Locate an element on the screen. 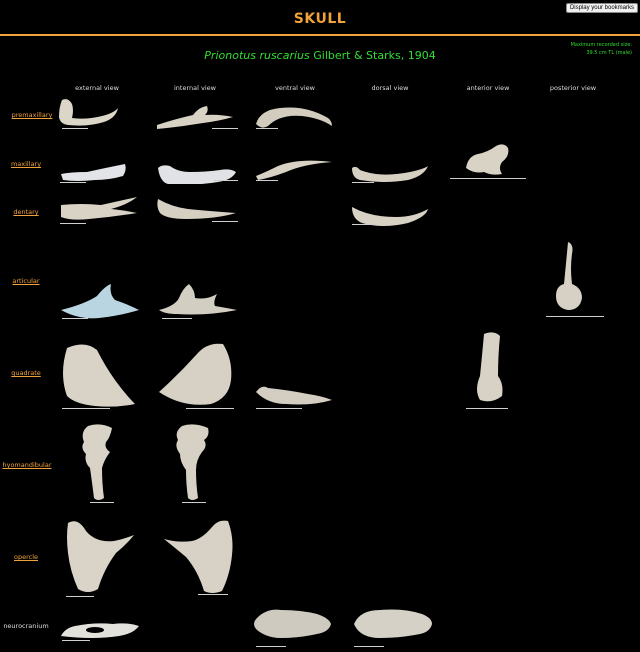  premaxillary-internal-image is located at coordinates (195, 117).